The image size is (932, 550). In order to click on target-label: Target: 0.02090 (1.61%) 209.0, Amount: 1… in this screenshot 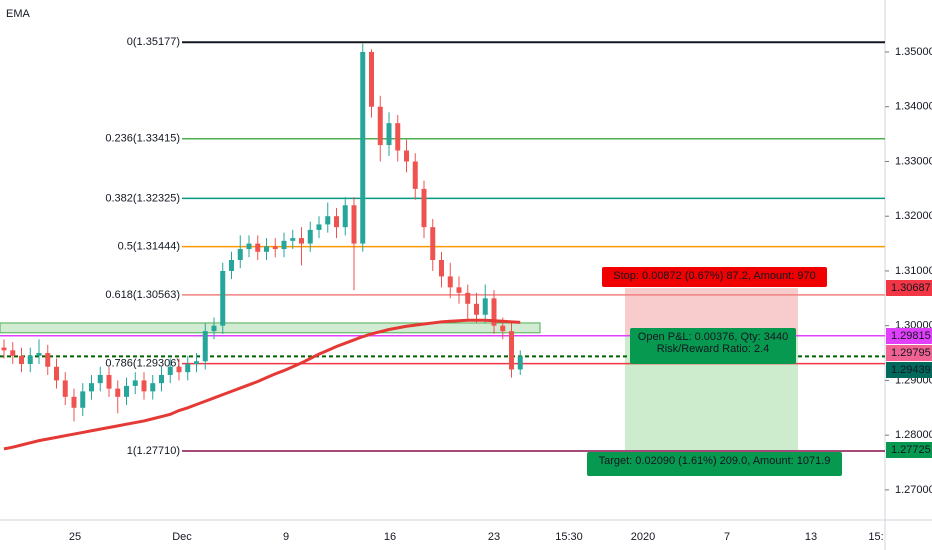, I will do `click(715, 461)`.